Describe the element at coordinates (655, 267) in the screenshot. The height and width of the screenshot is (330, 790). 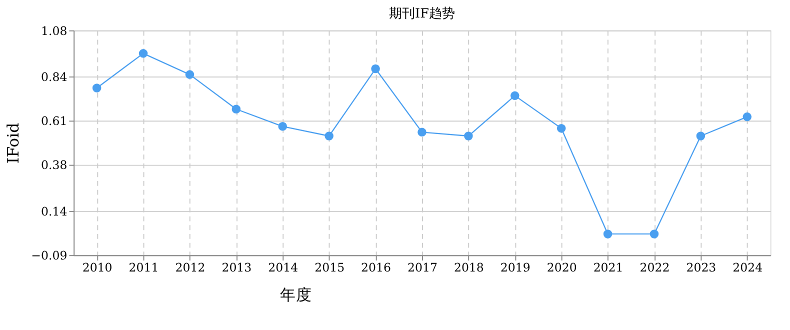
I see `x-tick-label: 2022` at that location.